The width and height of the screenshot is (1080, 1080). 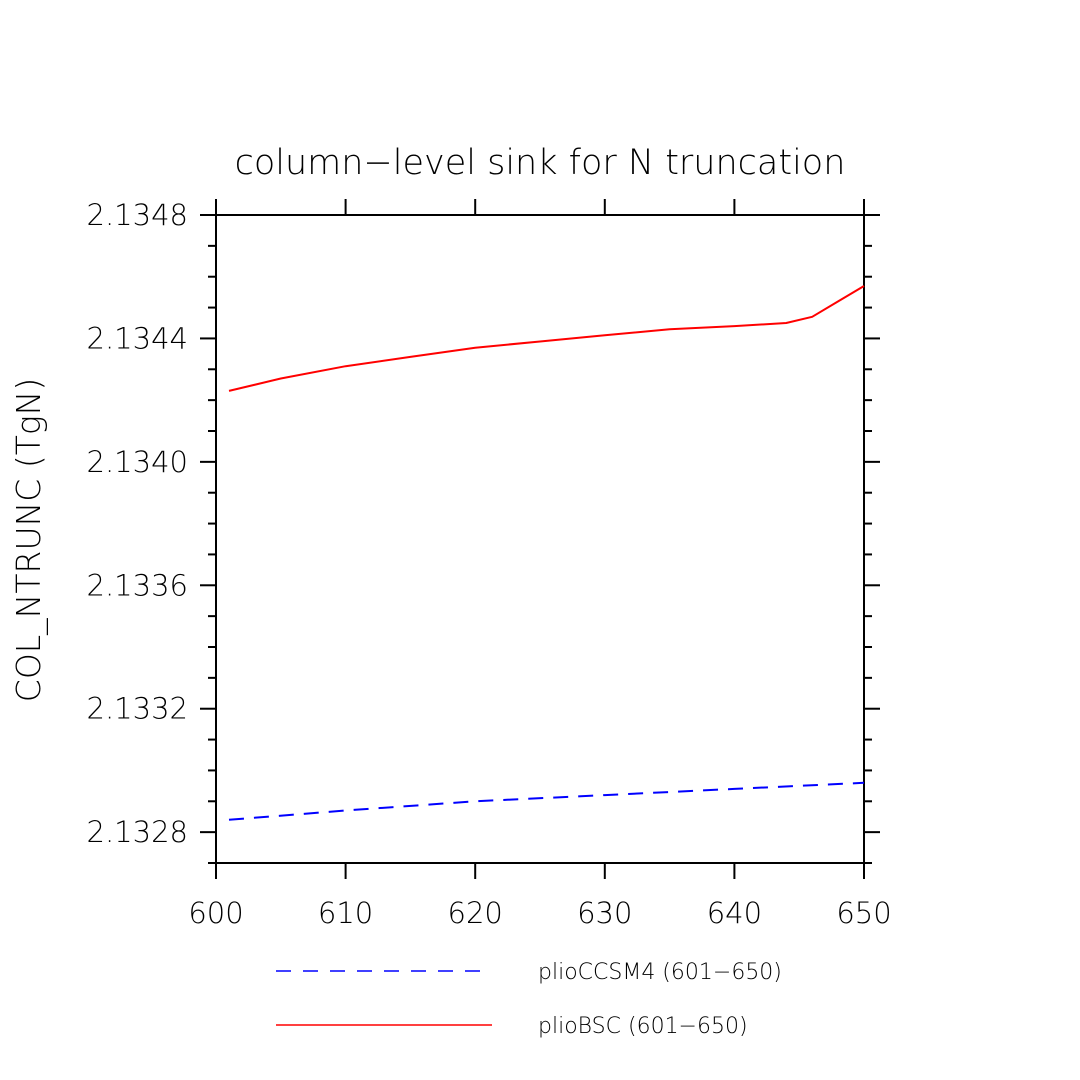 I want to click on x-tick-label: 600, so click(x=215, y=913).